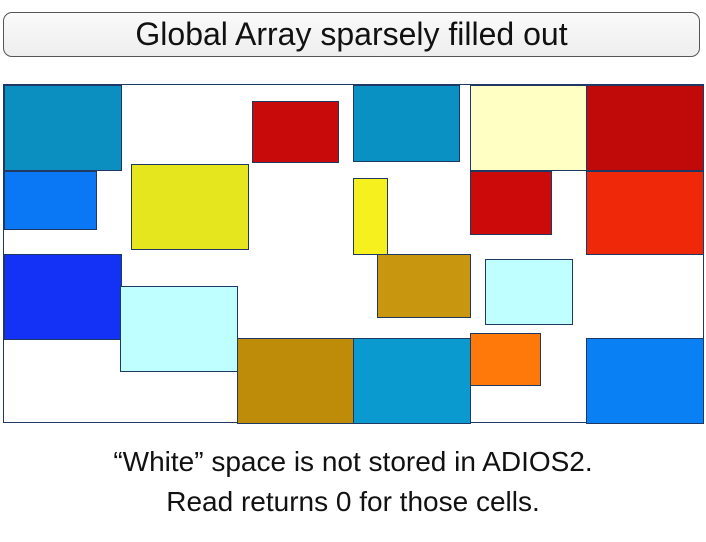  Describe the element at coordinates (63, 297) in the screenshot. I see `block-blue-left` at that location.